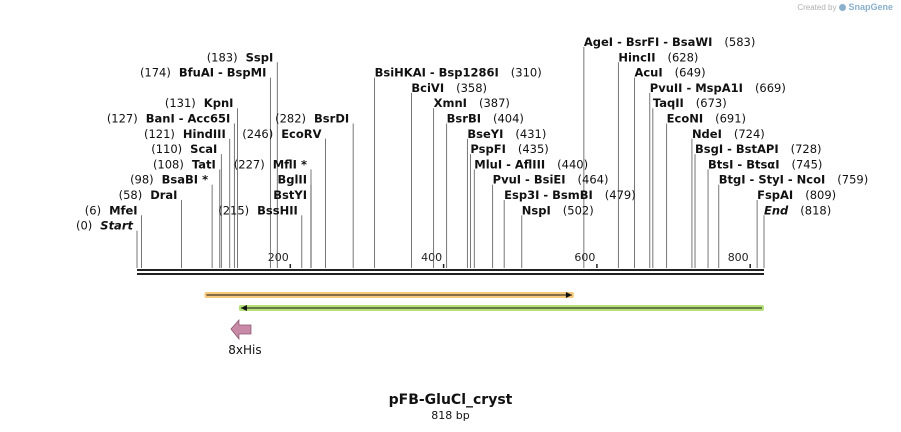 The height and width of the screenshot is (432, 901). I want to click on site-label-btgi: BtgI - StyI - NcoI (759), so click(793, 180).